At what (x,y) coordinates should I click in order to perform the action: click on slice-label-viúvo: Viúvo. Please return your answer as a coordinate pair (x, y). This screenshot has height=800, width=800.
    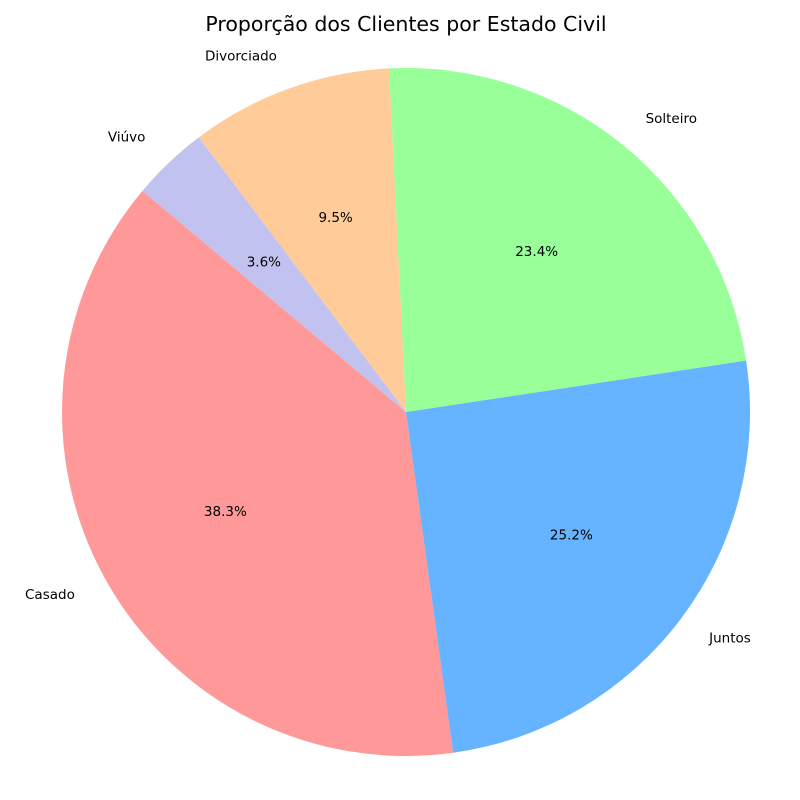
    Looking at the image, I should click on (127, 138).